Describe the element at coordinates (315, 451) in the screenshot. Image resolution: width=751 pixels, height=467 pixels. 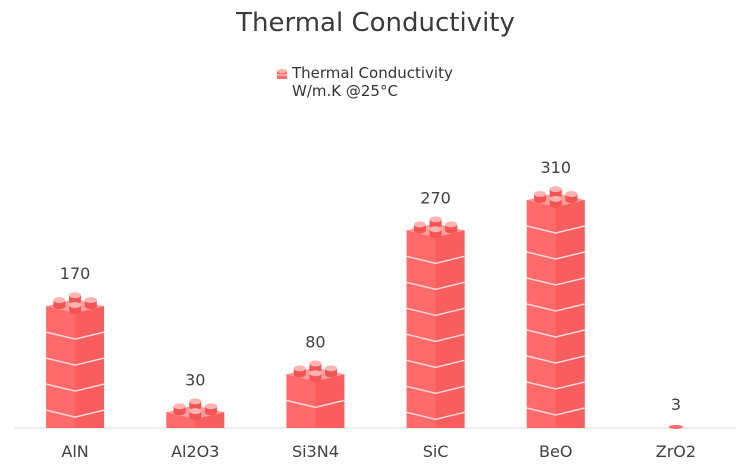
I see `x-tick-label-si3n4: Si3N4` at that location.